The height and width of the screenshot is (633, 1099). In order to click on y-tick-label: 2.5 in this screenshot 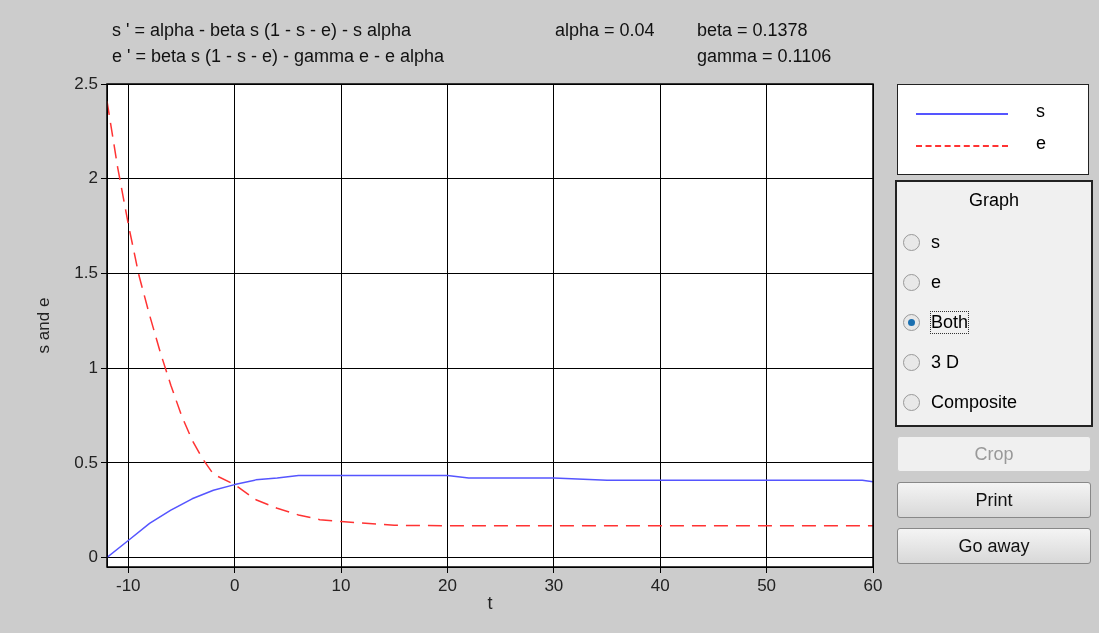, I will do `click(86, 83)`.